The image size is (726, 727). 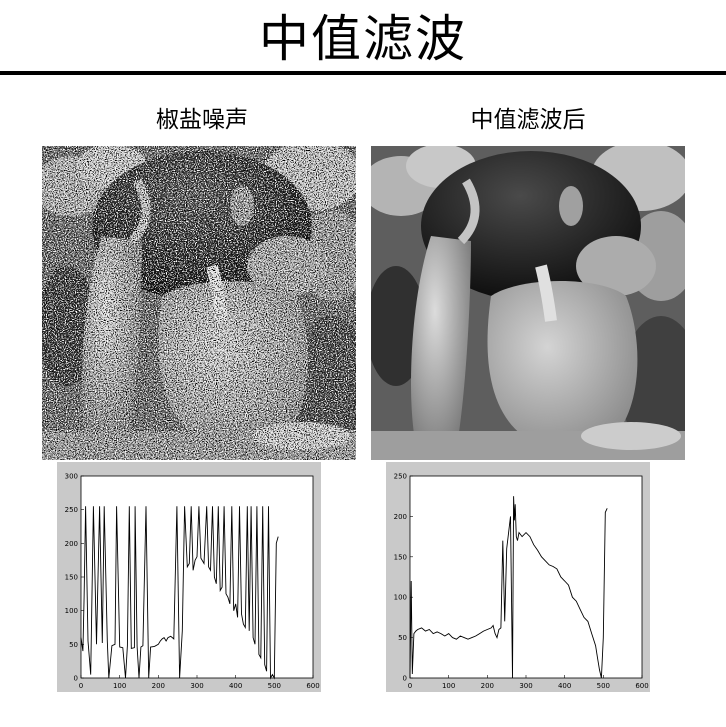 I want to click on y-tick-label: 300, so click(x=71, y=477).